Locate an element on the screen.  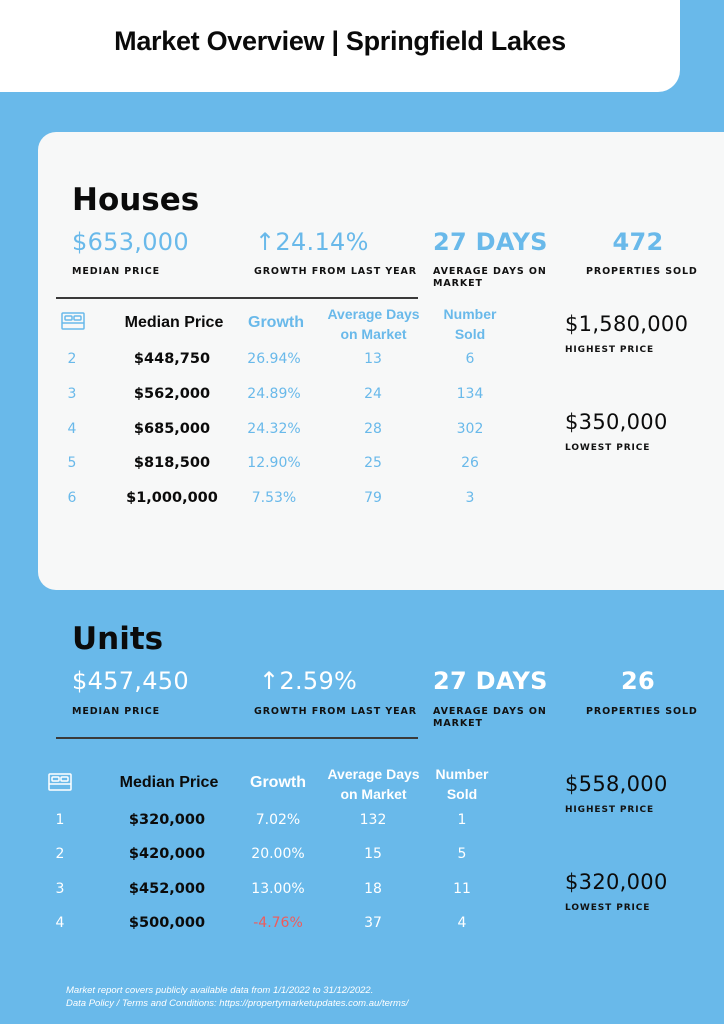
houses-highest-value: $1,580,000 is located at coordinates (627, 324).